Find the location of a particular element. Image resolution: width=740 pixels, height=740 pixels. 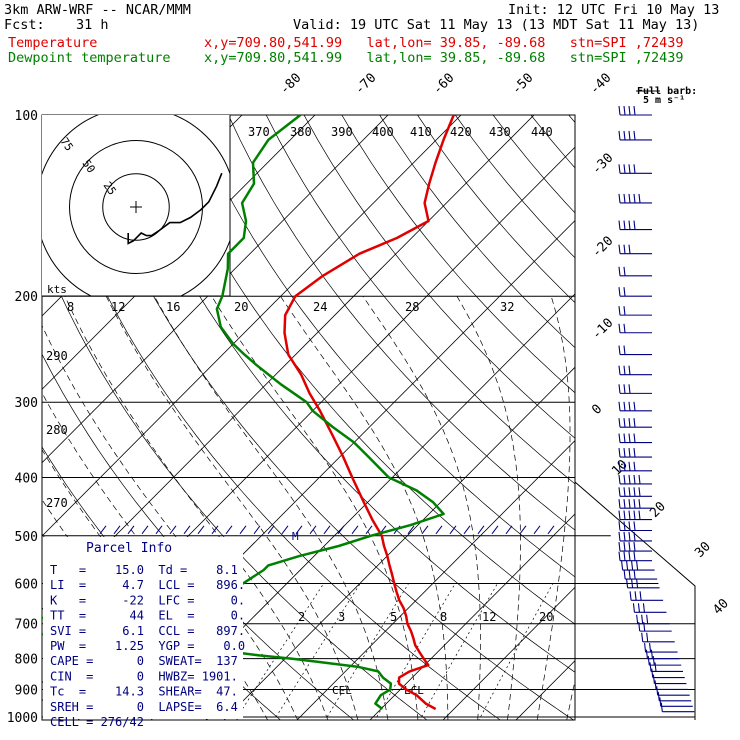

isotherm-tick-label: -50 is located at coordinates (522, 84).